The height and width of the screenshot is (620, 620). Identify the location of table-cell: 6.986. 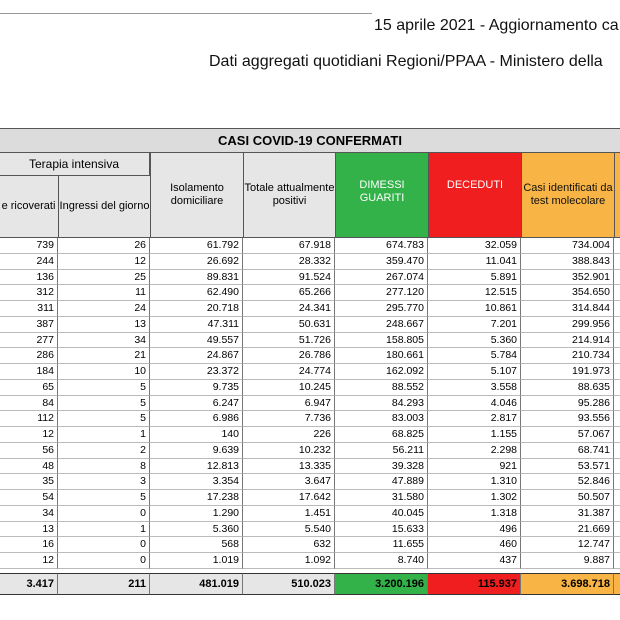
(196, 419).